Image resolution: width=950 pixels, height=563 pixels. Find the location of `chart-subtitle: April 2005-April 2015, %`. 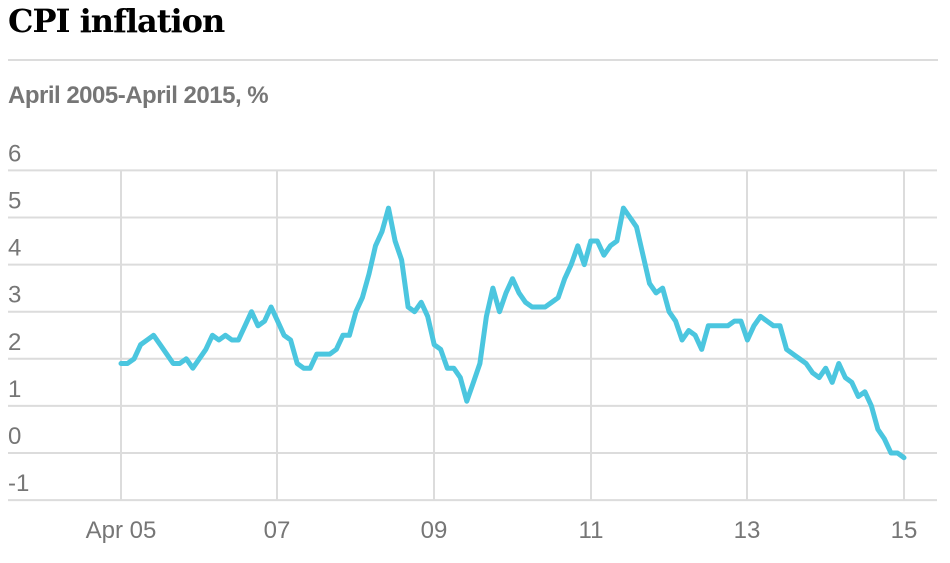

chart-subtitle: April 2005-April 2015, % is located at coordinates (138, 95).